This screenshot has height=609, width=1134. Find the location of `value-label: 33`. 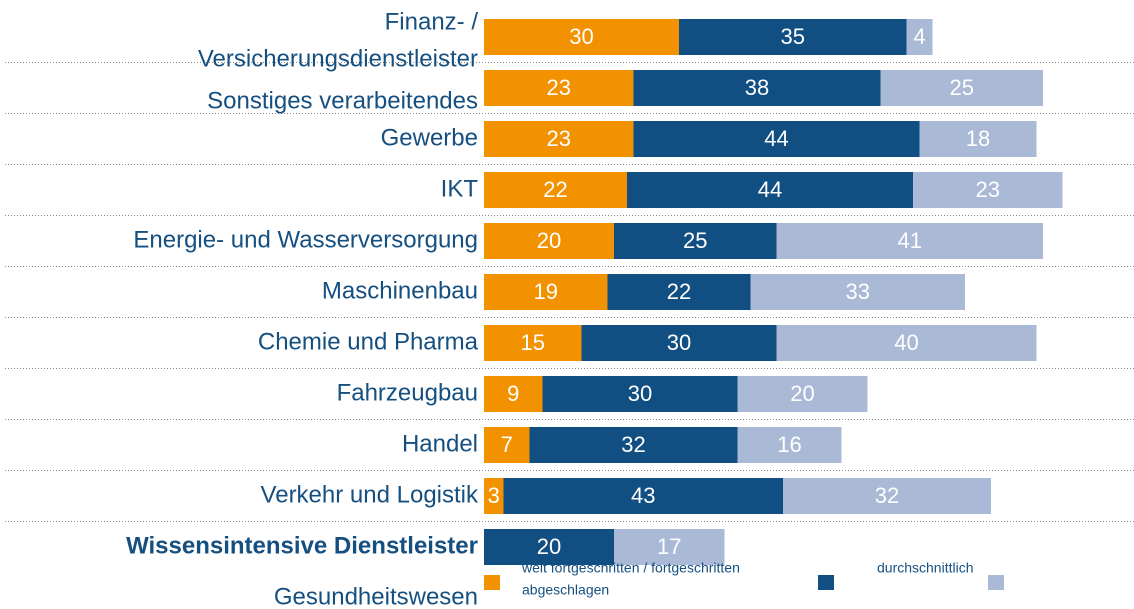

value-label: 33 is located at coordinates (858, 291).